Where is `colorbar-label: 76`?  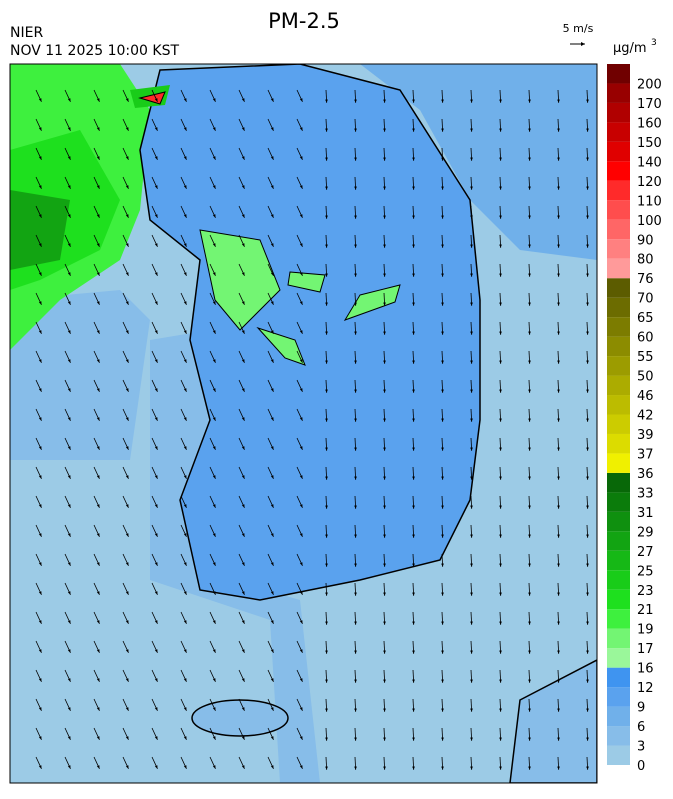
colorbar-label: 76 is located at coordinates (645, 279).